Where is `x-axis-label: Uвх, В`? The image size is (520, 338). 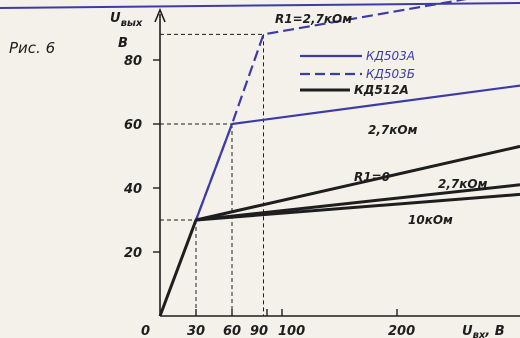
x-axis-label: Uвх, В is located at coordinates (483, 331).